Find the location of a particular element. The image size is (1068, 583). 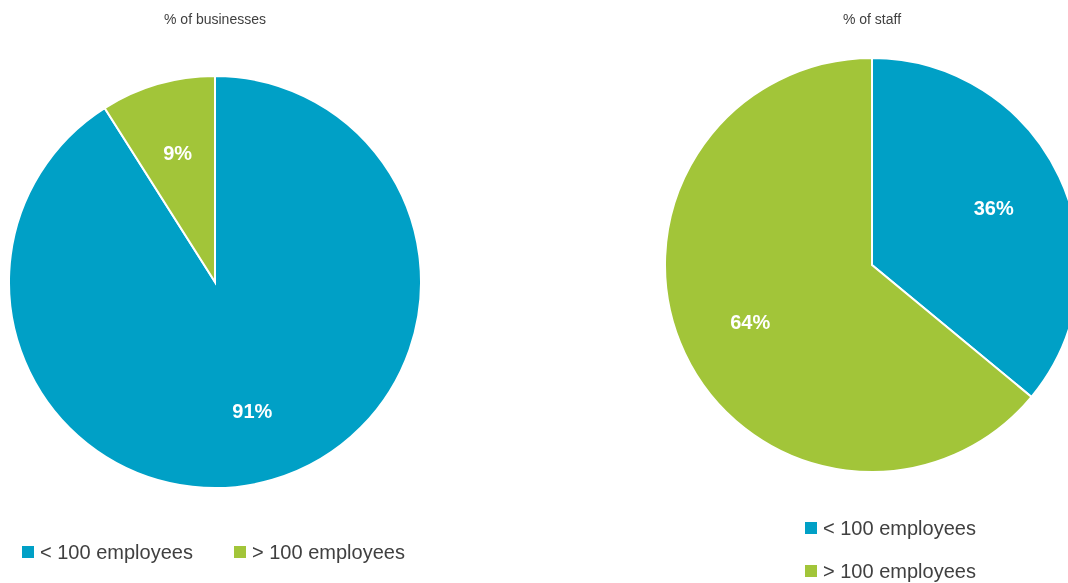

data-label: 64% is located at coordinates (750, 322).